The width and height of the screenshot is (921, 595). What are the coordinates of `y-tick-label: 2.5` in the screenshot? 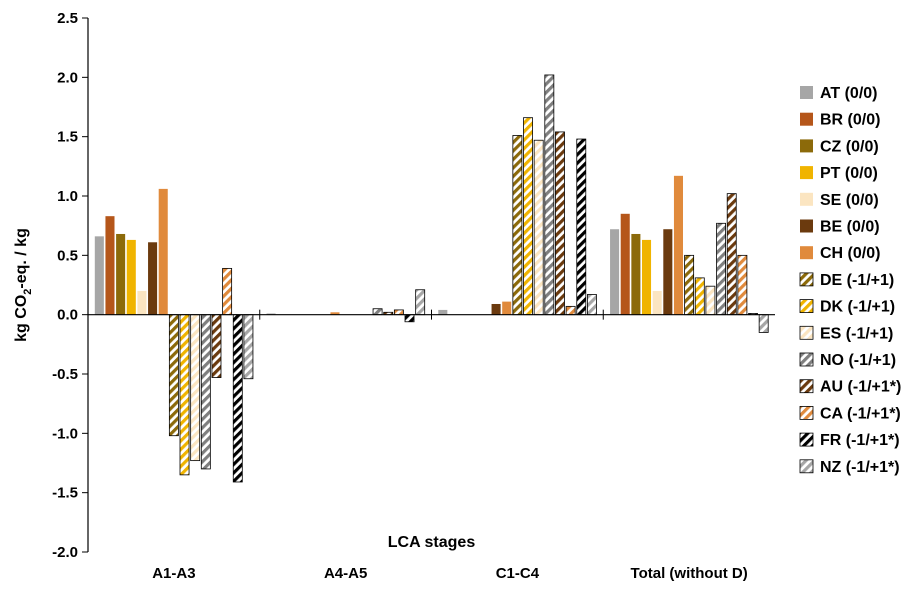 It's located at (67, 18).